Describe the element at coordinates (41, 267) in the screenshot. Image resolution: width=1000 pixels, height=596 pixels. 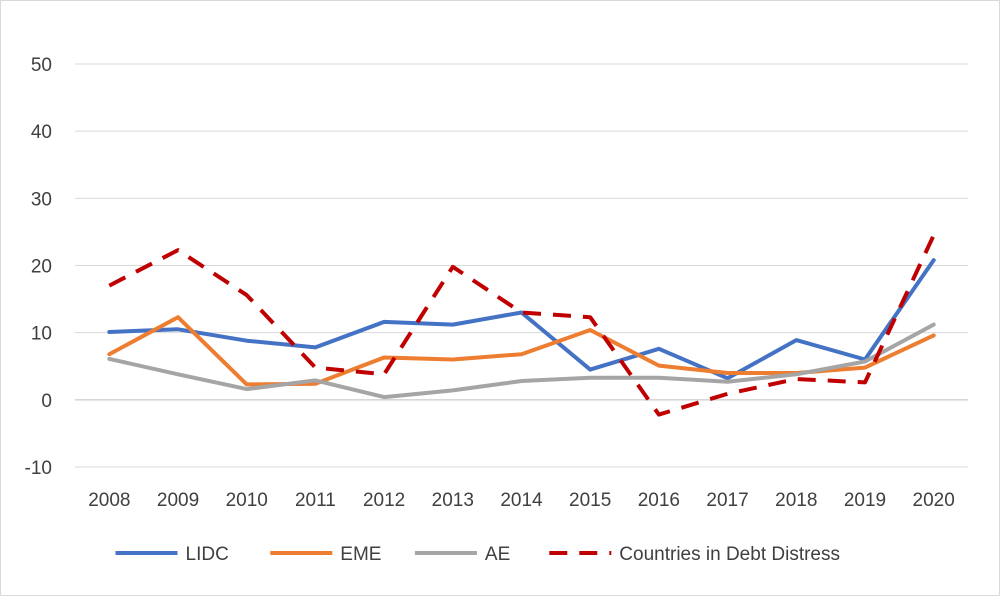
I see `y-tick-label: 20` at that location.